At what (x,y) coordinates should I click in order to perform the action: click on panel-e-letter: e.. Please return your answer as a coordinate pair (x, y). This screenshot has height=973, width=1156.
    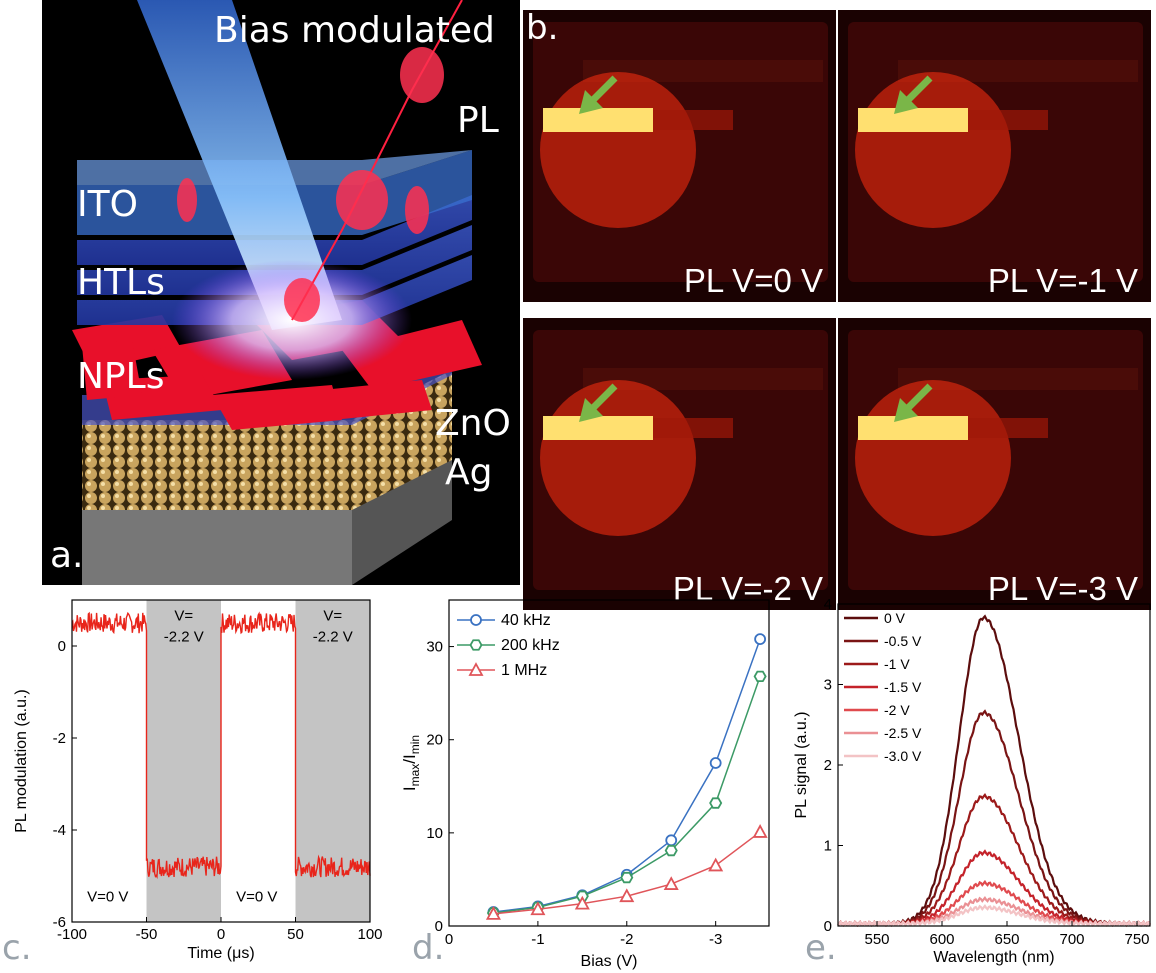
    Looking at the image, I should click on (821, 948).